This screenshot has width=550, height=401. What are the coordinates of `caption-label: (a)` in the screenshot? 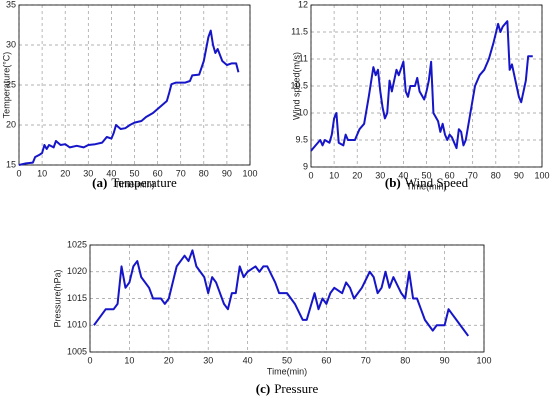 It's located at (99, 182).